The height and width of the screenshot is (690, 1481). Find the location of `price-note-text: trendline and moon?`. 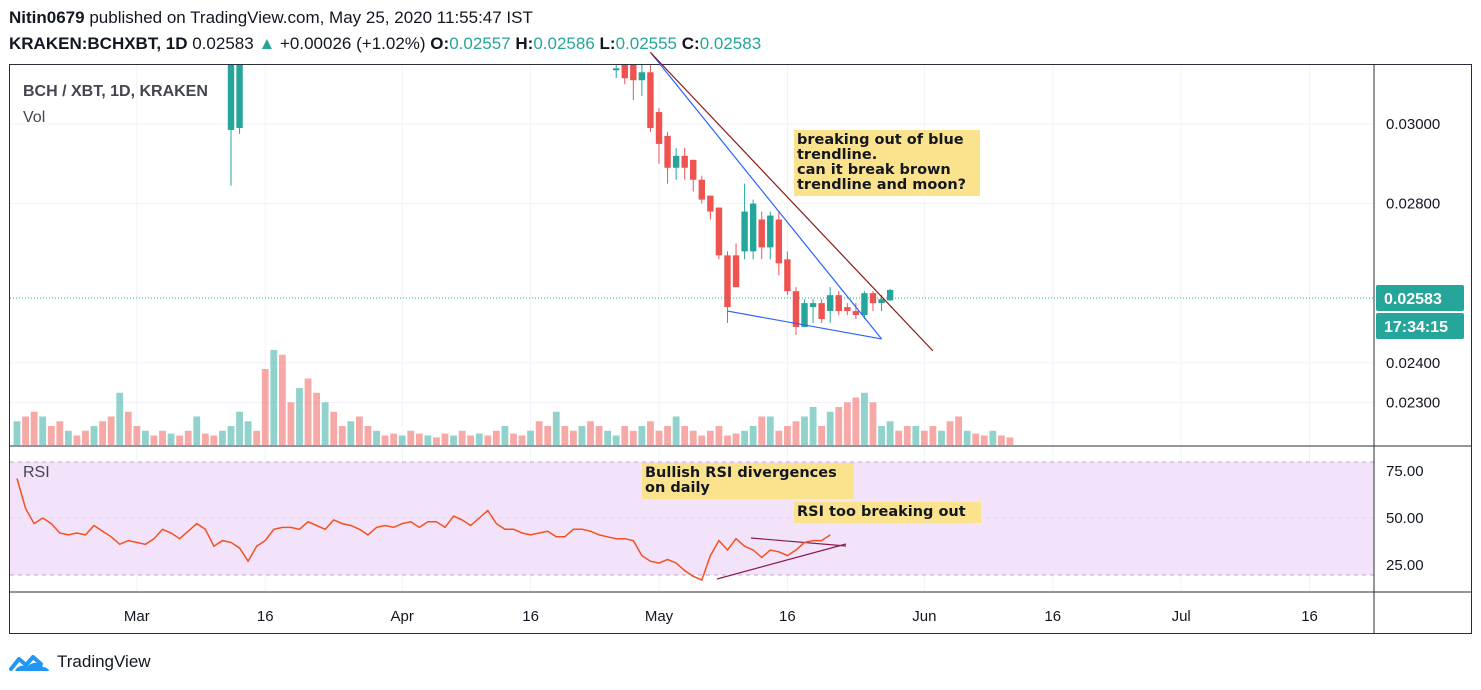

price-note-text: trendline and moon? is located at coordinates (881, 185).